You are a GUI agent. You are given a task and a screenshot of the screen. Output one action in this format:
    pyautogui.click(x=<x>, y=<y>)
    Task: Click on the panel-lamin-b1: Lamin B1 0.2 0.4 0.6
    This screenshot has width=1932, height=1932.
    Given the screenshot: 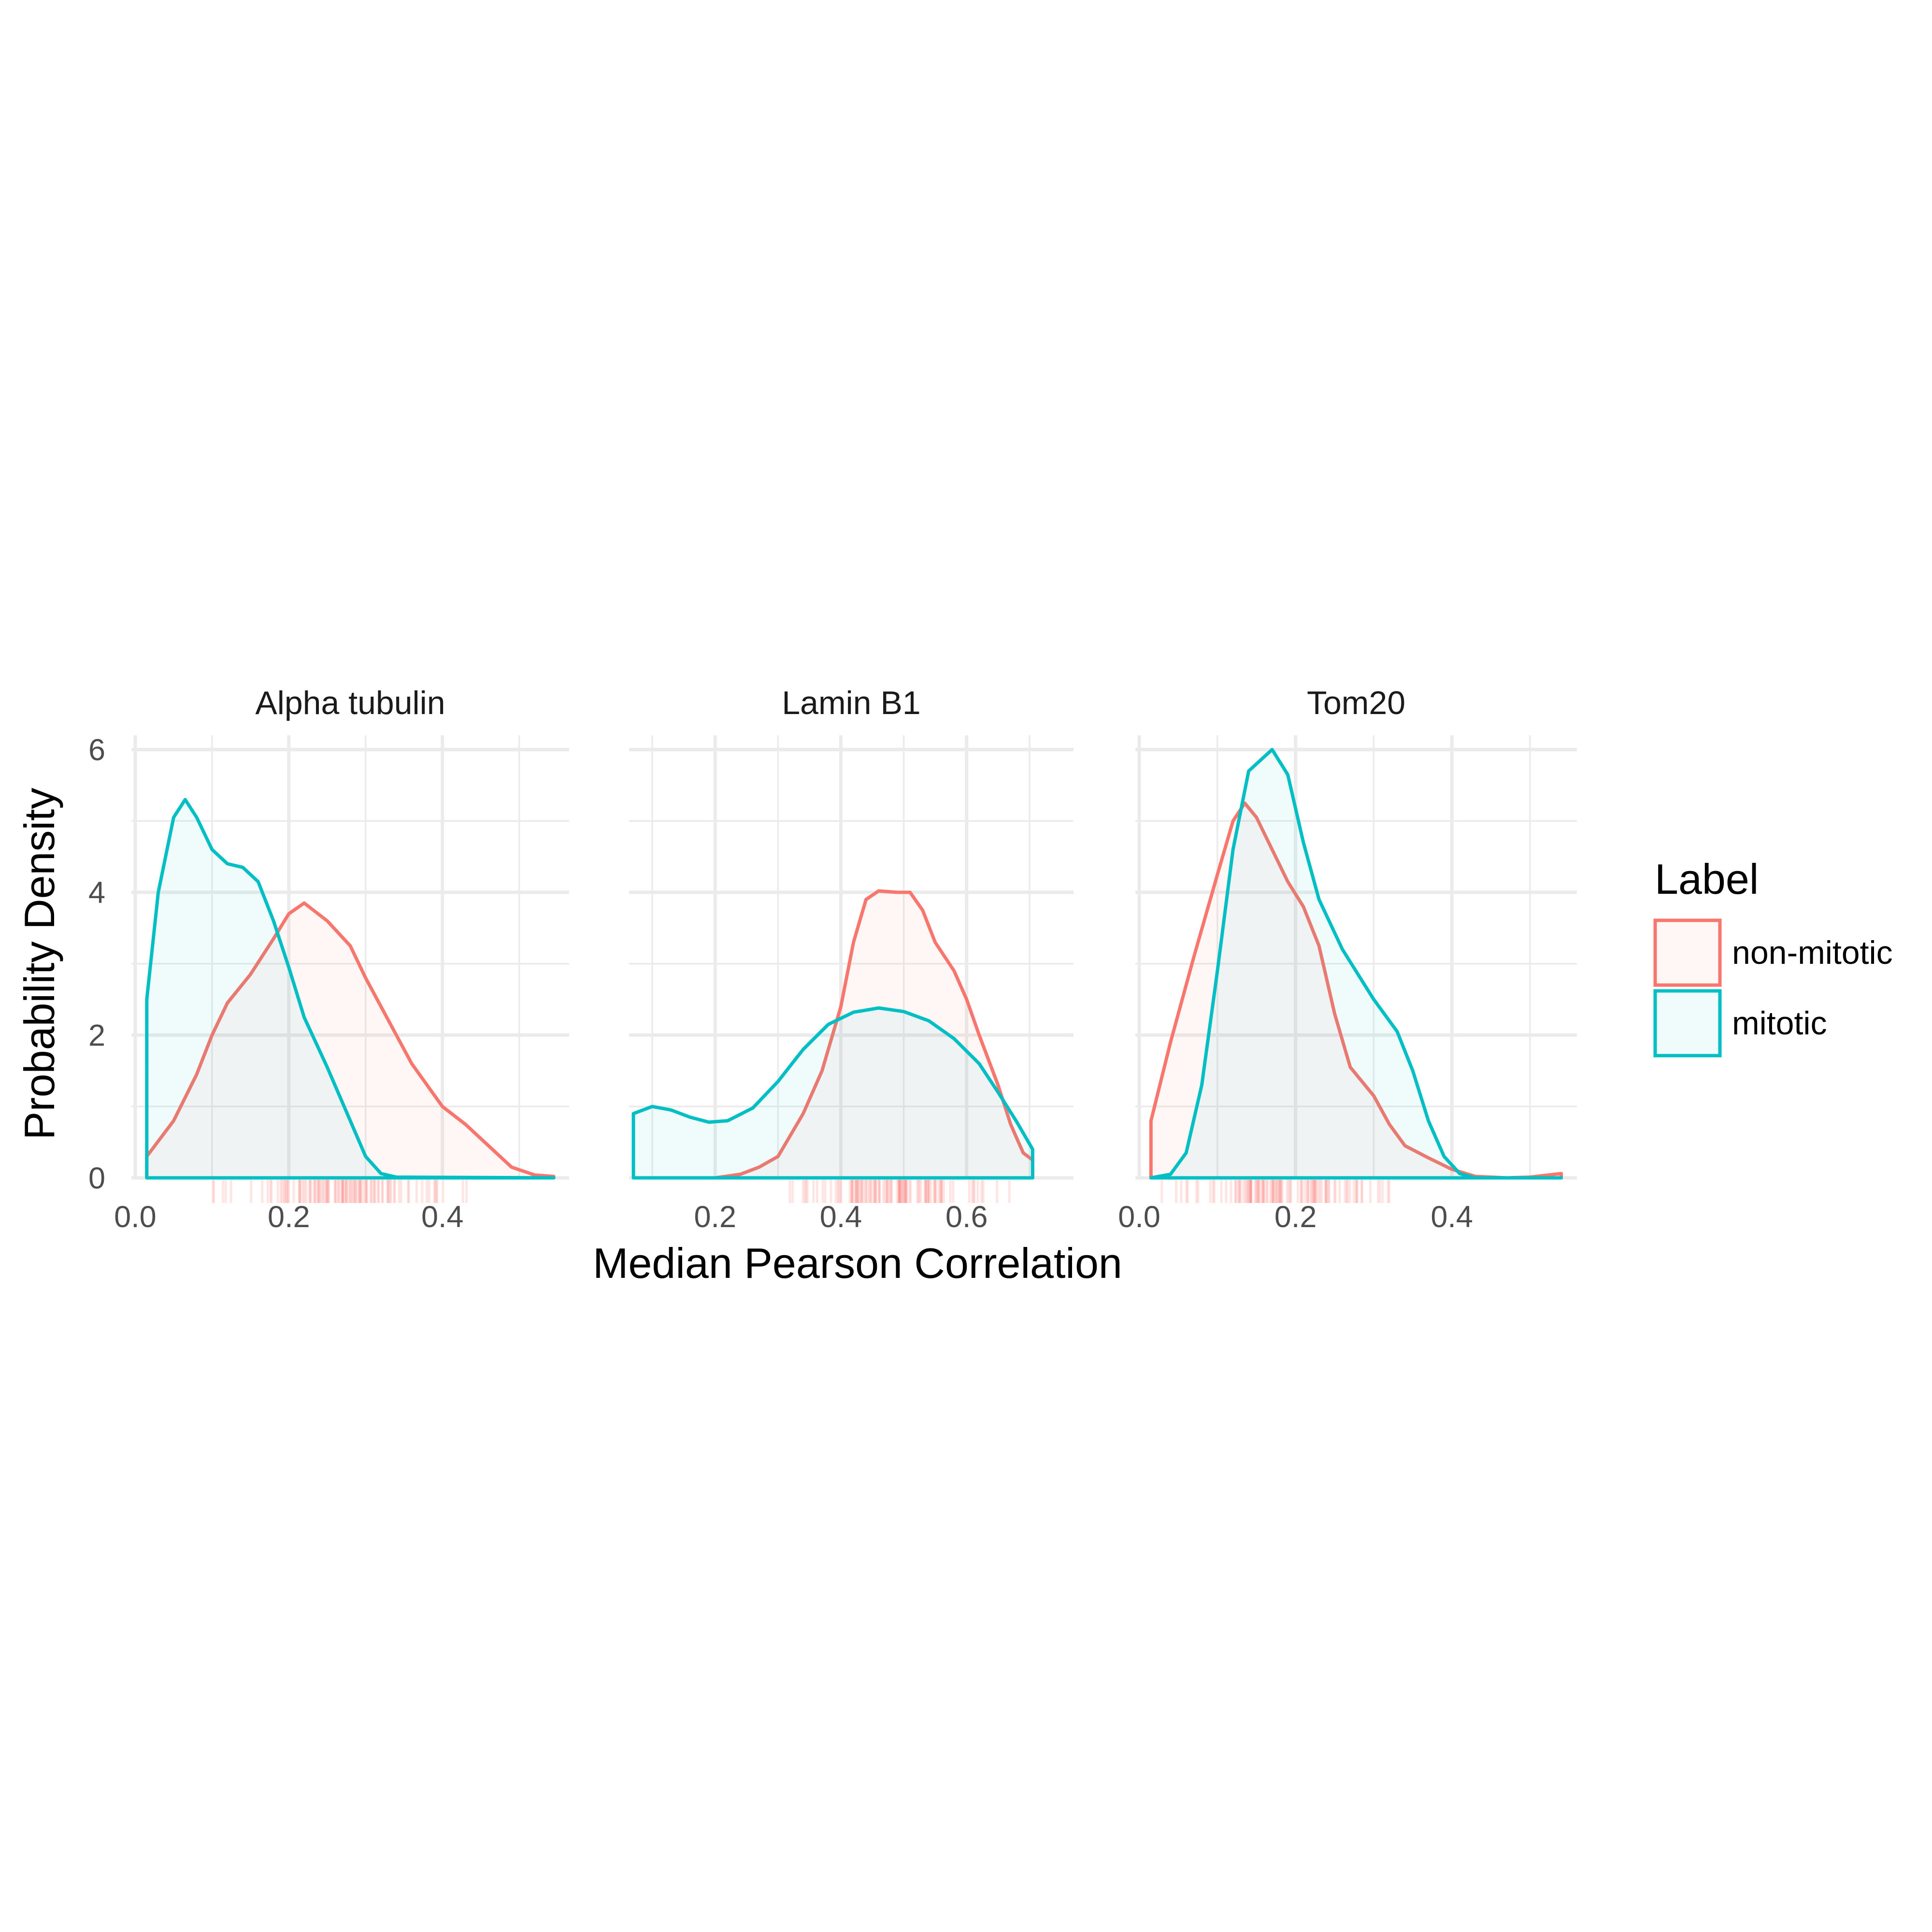 What is the action you would take?
    pyautogui.click(x=851, y=960)
    